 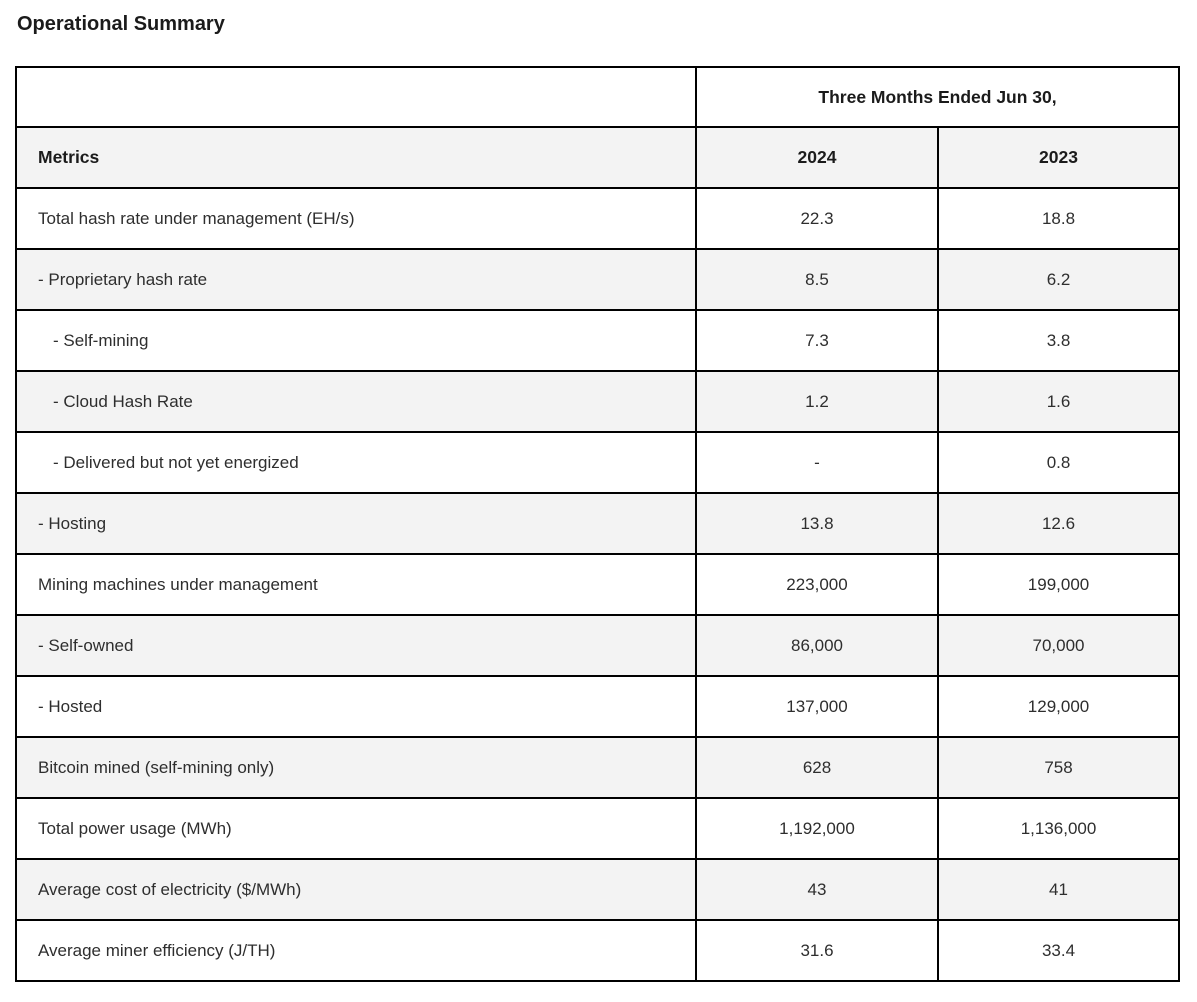 I want to click on metric-cell: - Hosted, so click(x=356, y=706).